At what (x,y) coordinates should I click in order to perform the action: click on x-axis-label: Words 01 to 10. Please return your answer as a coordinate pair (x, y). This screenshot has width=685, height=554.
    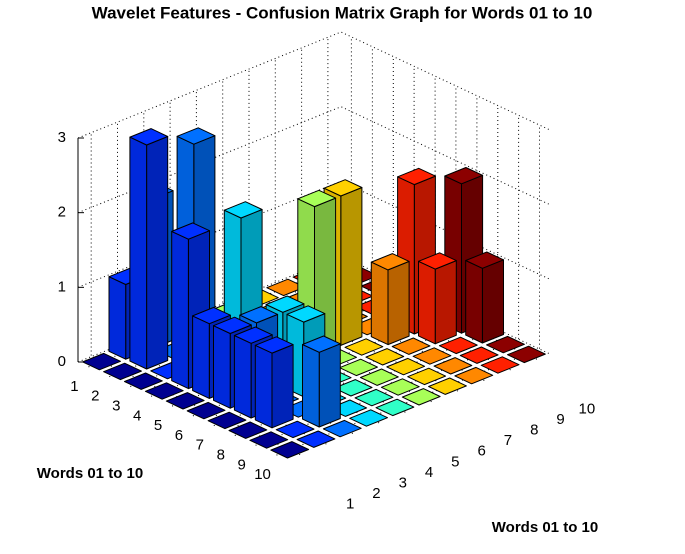
    Looking at the image, I should click on (545, 527).